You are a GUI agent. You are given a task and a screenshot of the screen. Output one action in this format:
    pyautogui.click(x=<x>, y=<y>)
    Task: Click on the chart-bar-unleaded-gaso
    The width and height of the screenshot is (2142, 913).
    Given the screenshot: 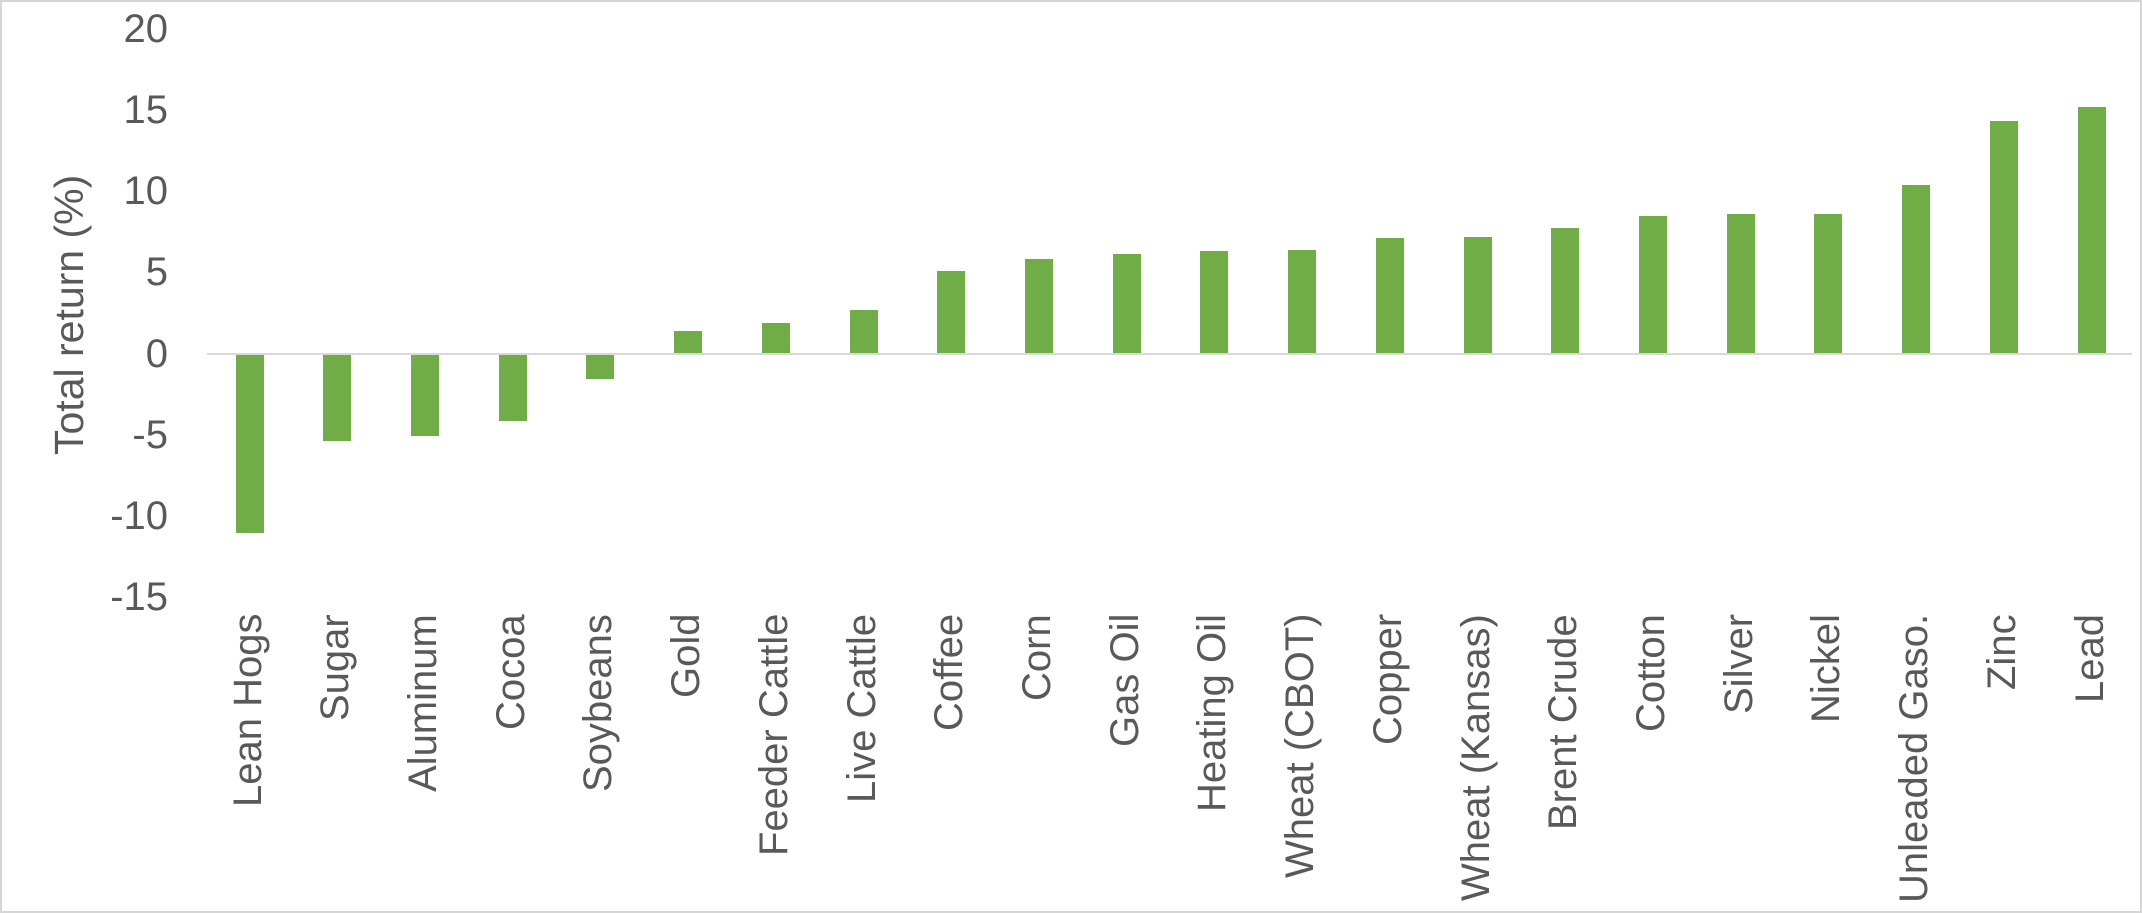 What is the action you would take?
    pyautogui.click(x=1916, y=269)
    